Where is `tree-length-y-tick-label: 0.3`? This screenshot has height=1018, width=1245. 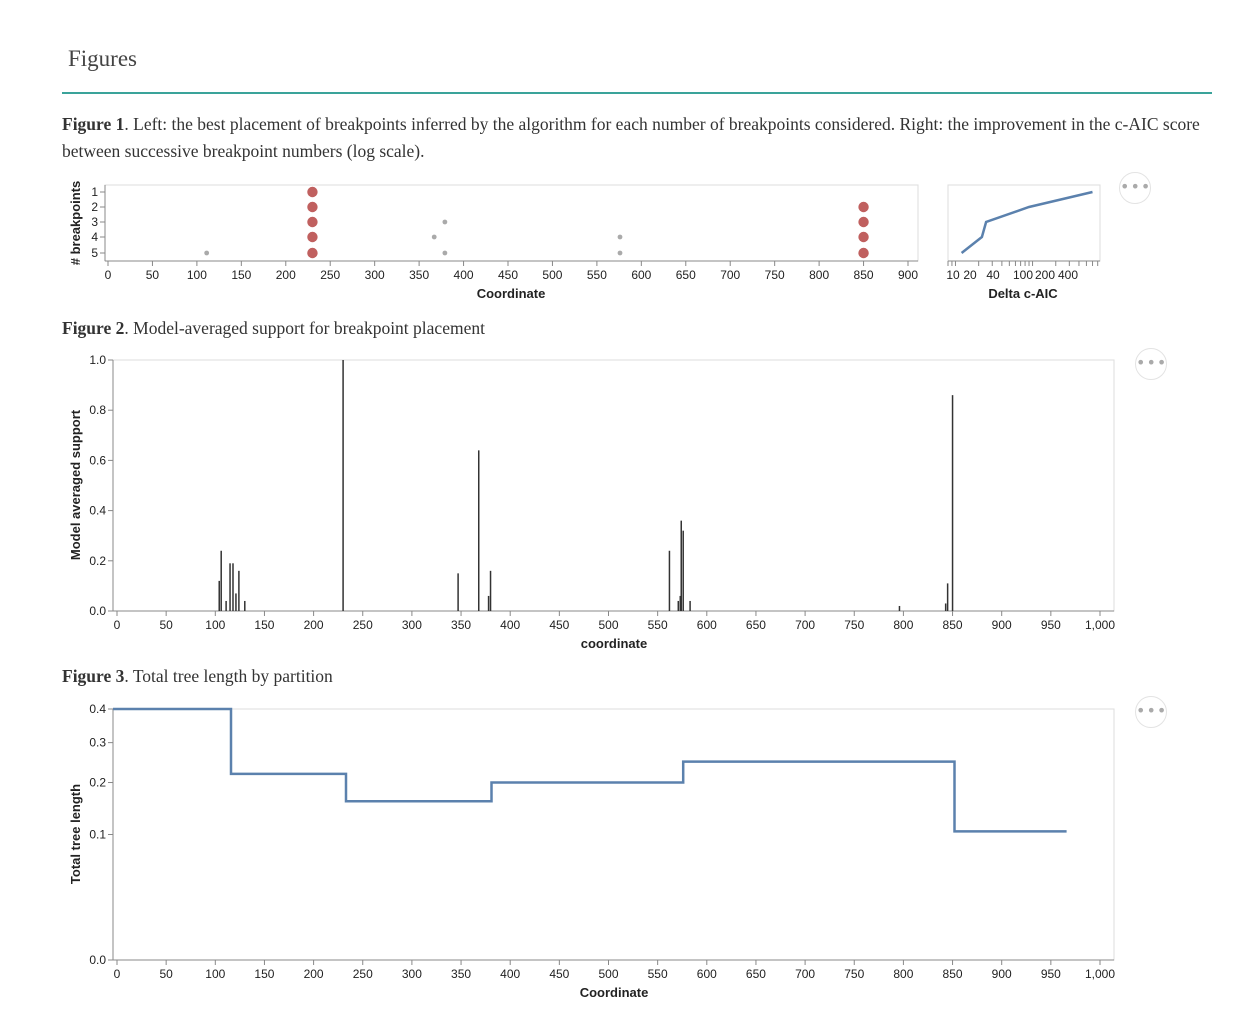
tree-length-y-tick-label: 0.3 is located at coordinates (97, 743).